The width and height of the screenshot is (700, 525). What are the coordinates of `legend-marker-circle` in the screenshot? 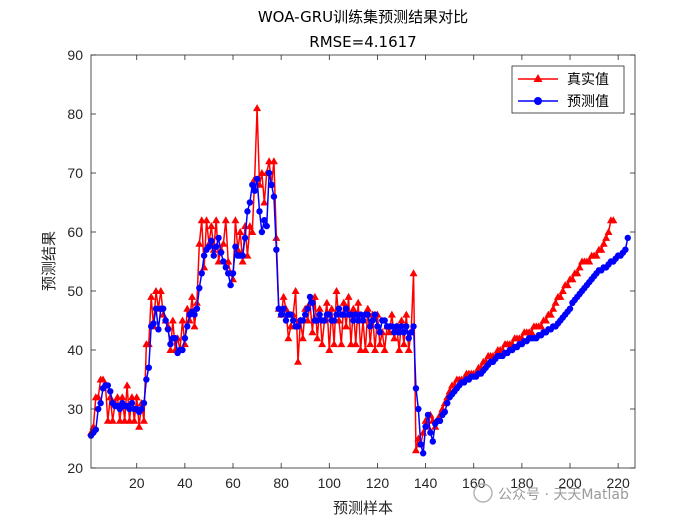 It's located at (538, 101).